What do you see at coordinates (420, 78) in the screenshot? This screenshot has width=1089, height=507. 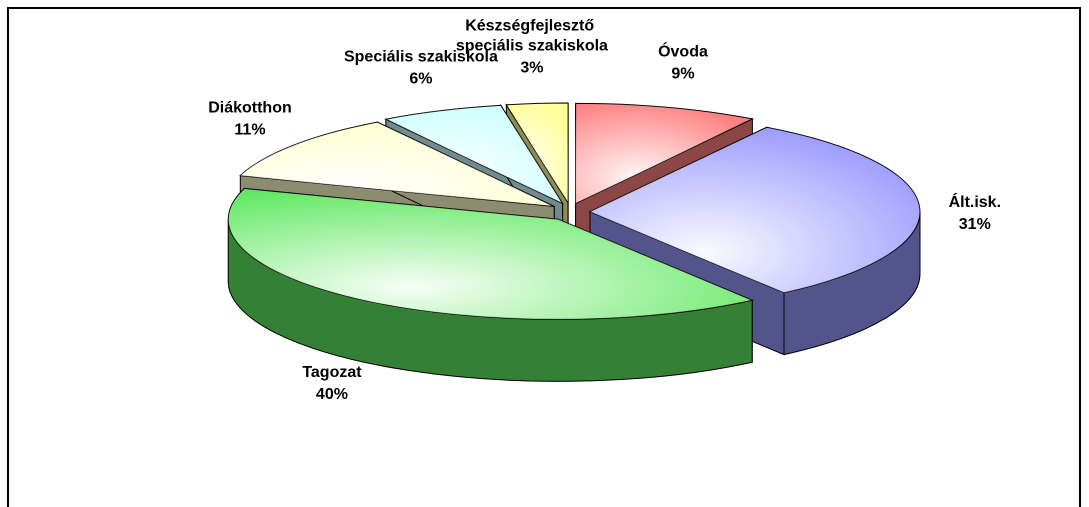 I see `slice-value-label: 6%` at bounding box center [420, 78].